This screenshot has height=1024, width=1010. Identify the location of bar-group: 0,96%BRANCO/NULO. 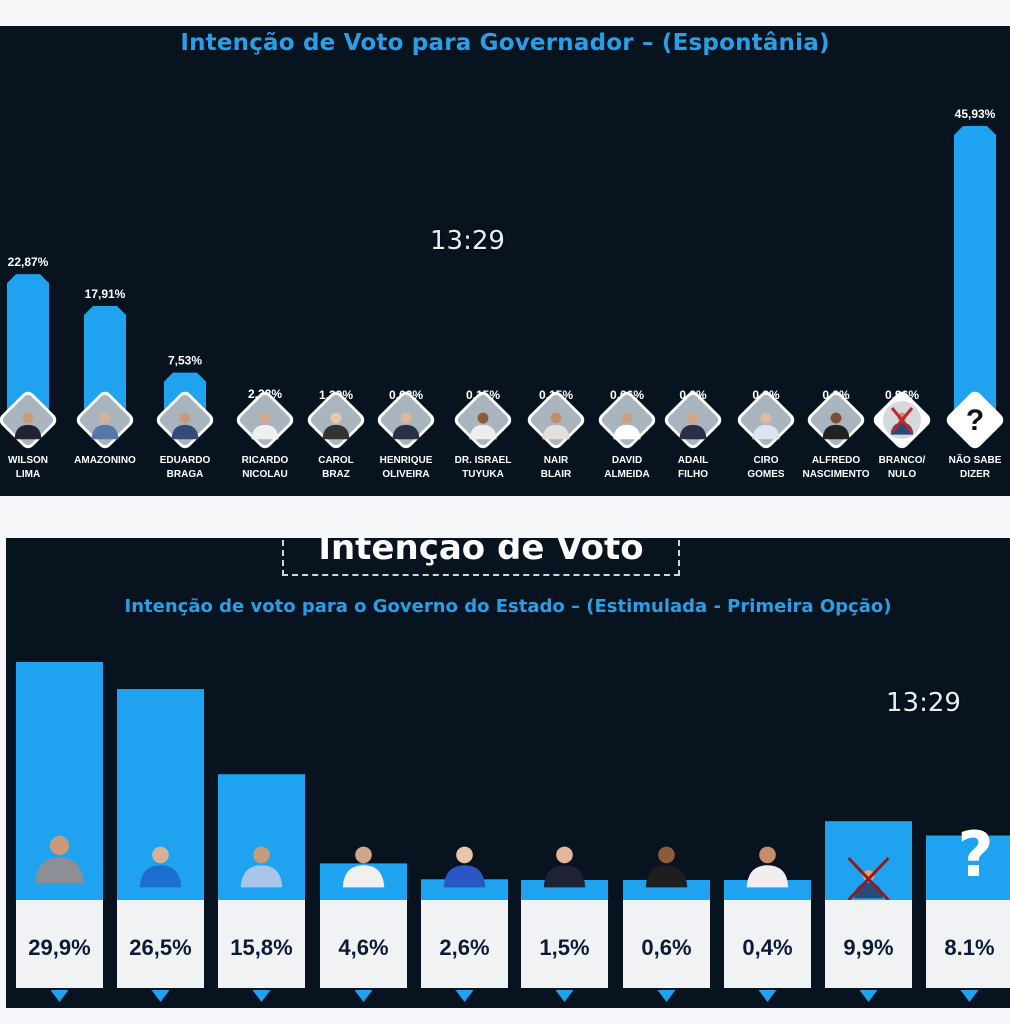
(902, 434).